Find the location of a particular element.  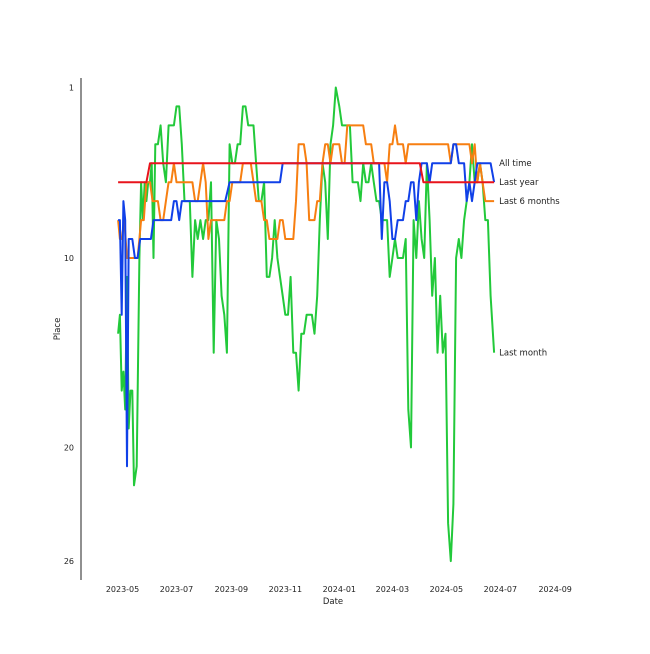

x-tick-label: 2024-01 is located at coordinates (339, 589).